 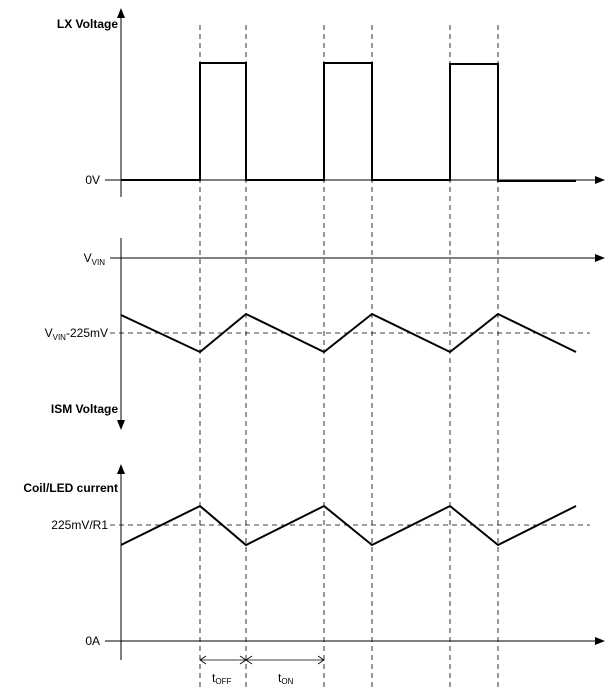 What do you see at coordinates (262, 670) in the screenshot?
I see `timing-annotations: tOFF tON` at bounding box center [262, 670].